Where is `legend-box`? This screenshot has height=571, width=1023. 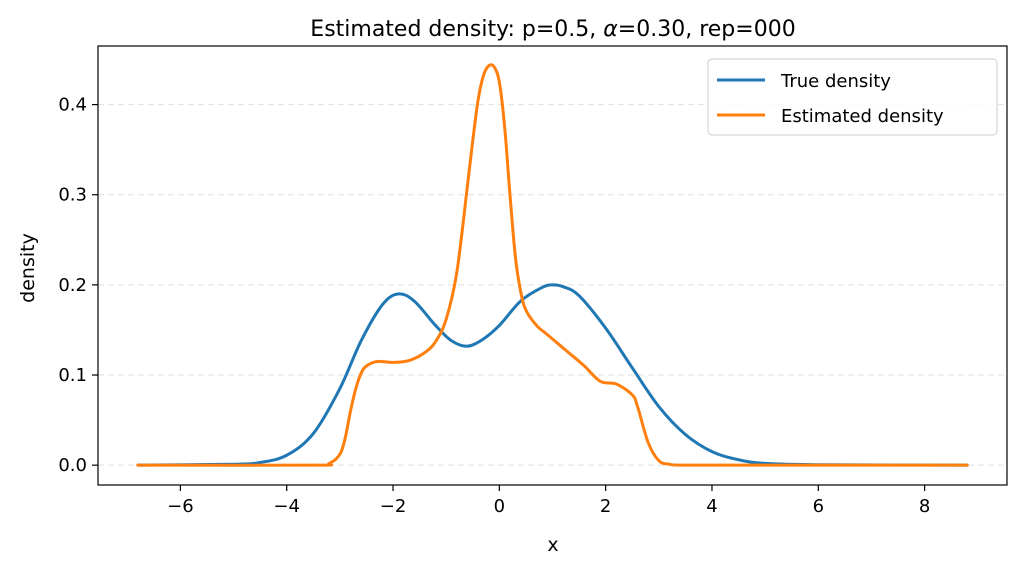 legend-box is located at coordinates (852, 97).